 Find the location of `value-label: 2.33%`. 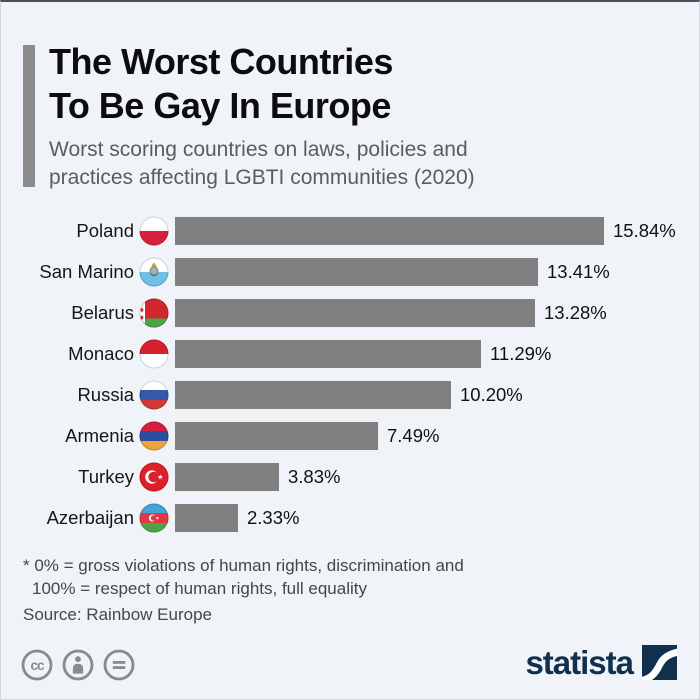

value-label: 2.33% is located at coordinates (273, 517).